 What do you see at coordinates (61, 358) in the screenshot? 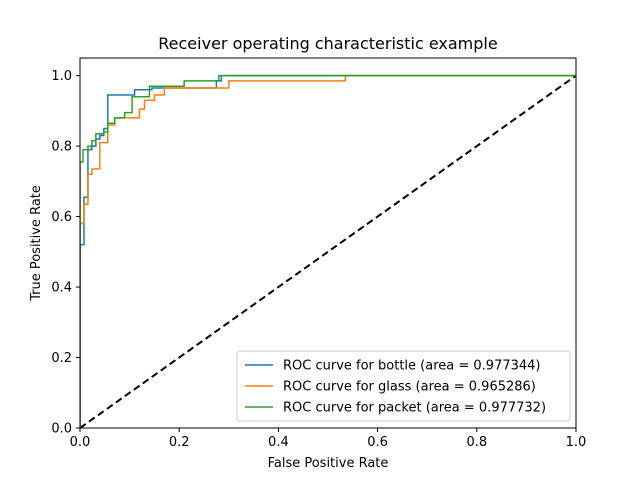
I see `y-tick-label: 0.2` at bounding box center [61, 358].